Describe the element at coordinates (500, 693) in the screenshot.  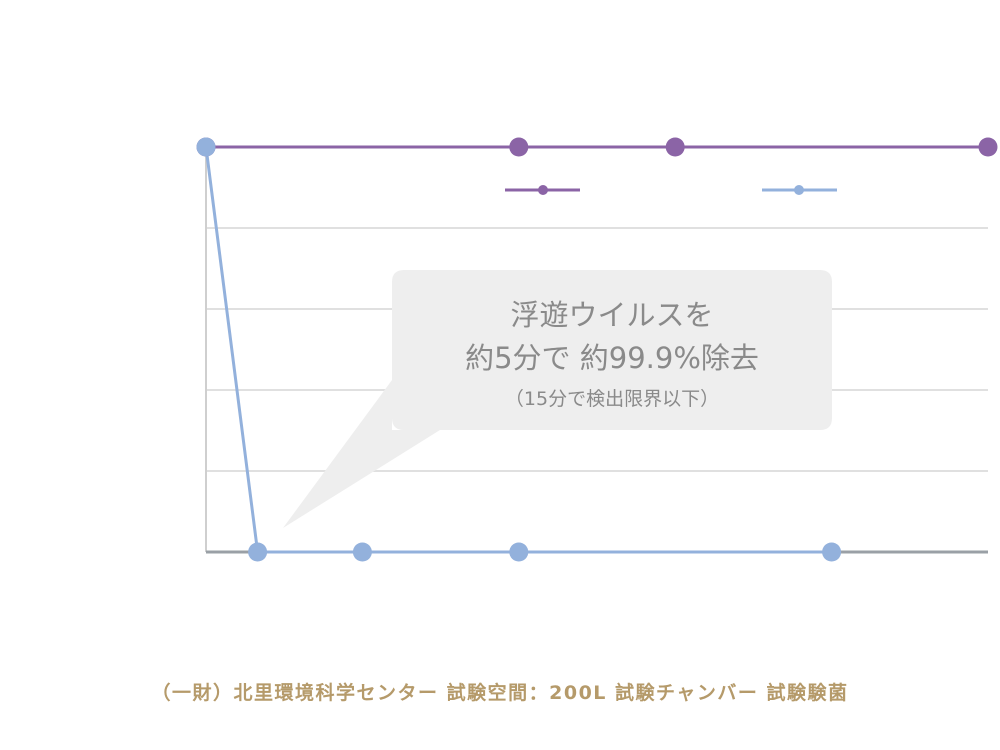
I see `source-caption: （一財）北里環境科学センター 試験空間：200L 試験チャンバー 試験験菌` at that location.